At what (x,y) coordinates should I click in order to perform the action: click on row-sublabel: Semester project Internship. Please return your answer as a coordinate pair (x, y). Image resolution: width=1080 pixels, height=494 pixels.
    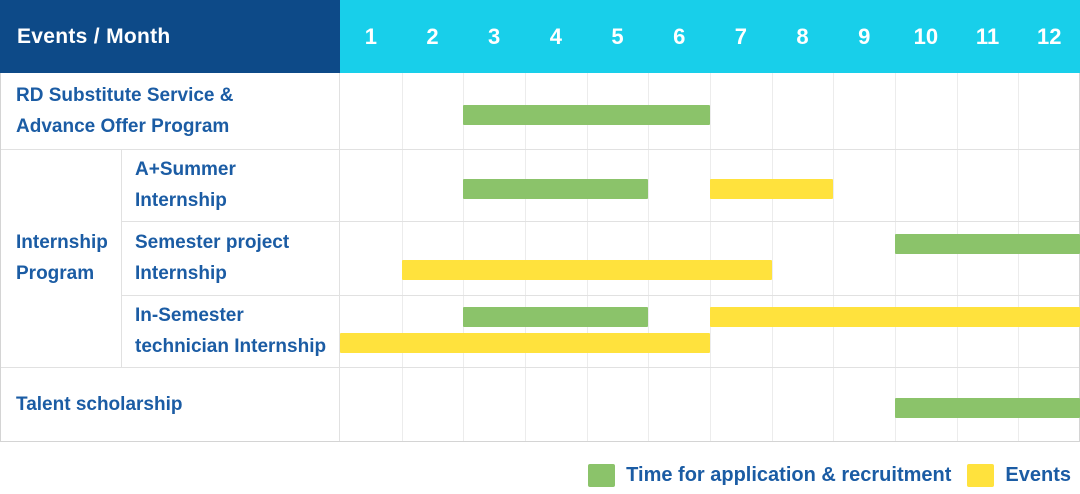
    Looking at the image, I should click on (230, 258).